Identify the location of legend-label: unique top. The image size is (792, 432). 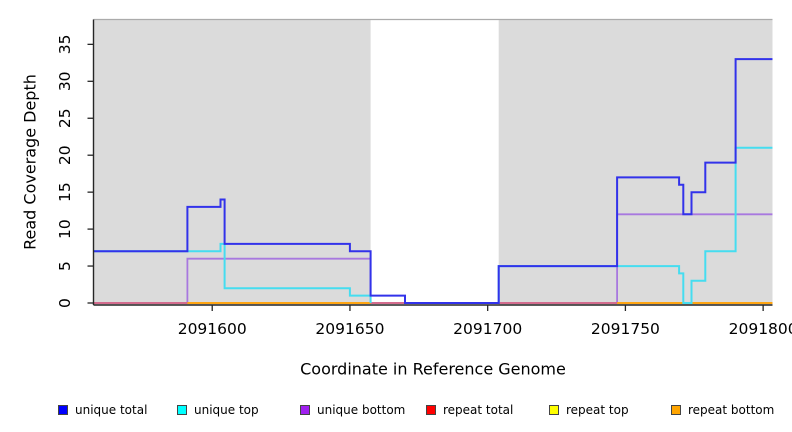
(226, 409).